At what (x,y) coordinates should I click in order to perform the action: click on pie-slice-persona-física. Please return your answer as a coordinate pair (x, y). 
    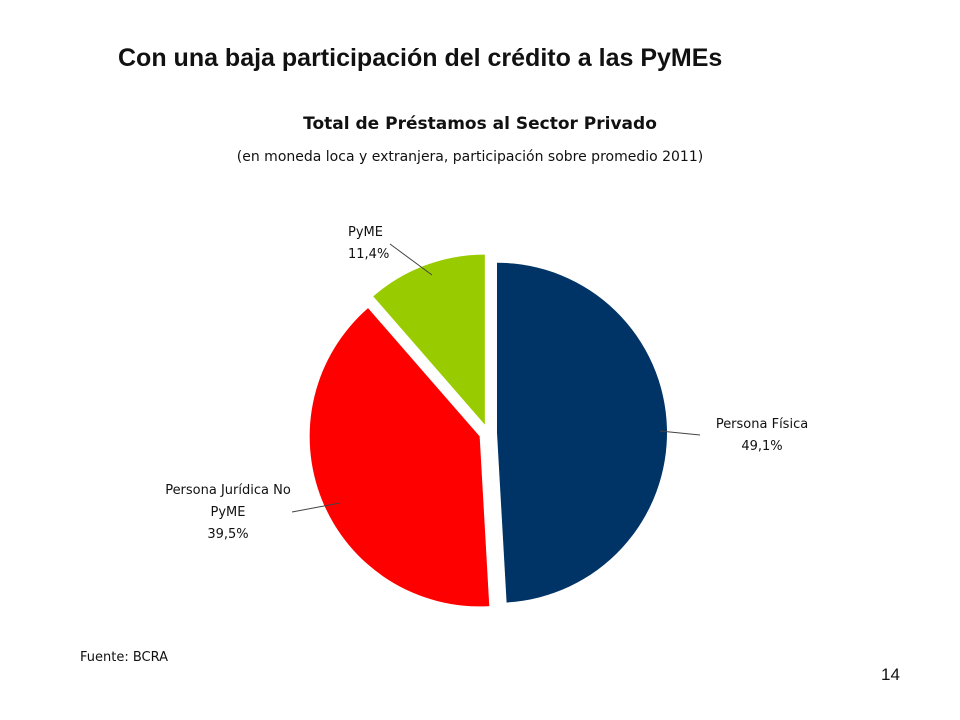
    Looking at the image, I should click on (581, 432).